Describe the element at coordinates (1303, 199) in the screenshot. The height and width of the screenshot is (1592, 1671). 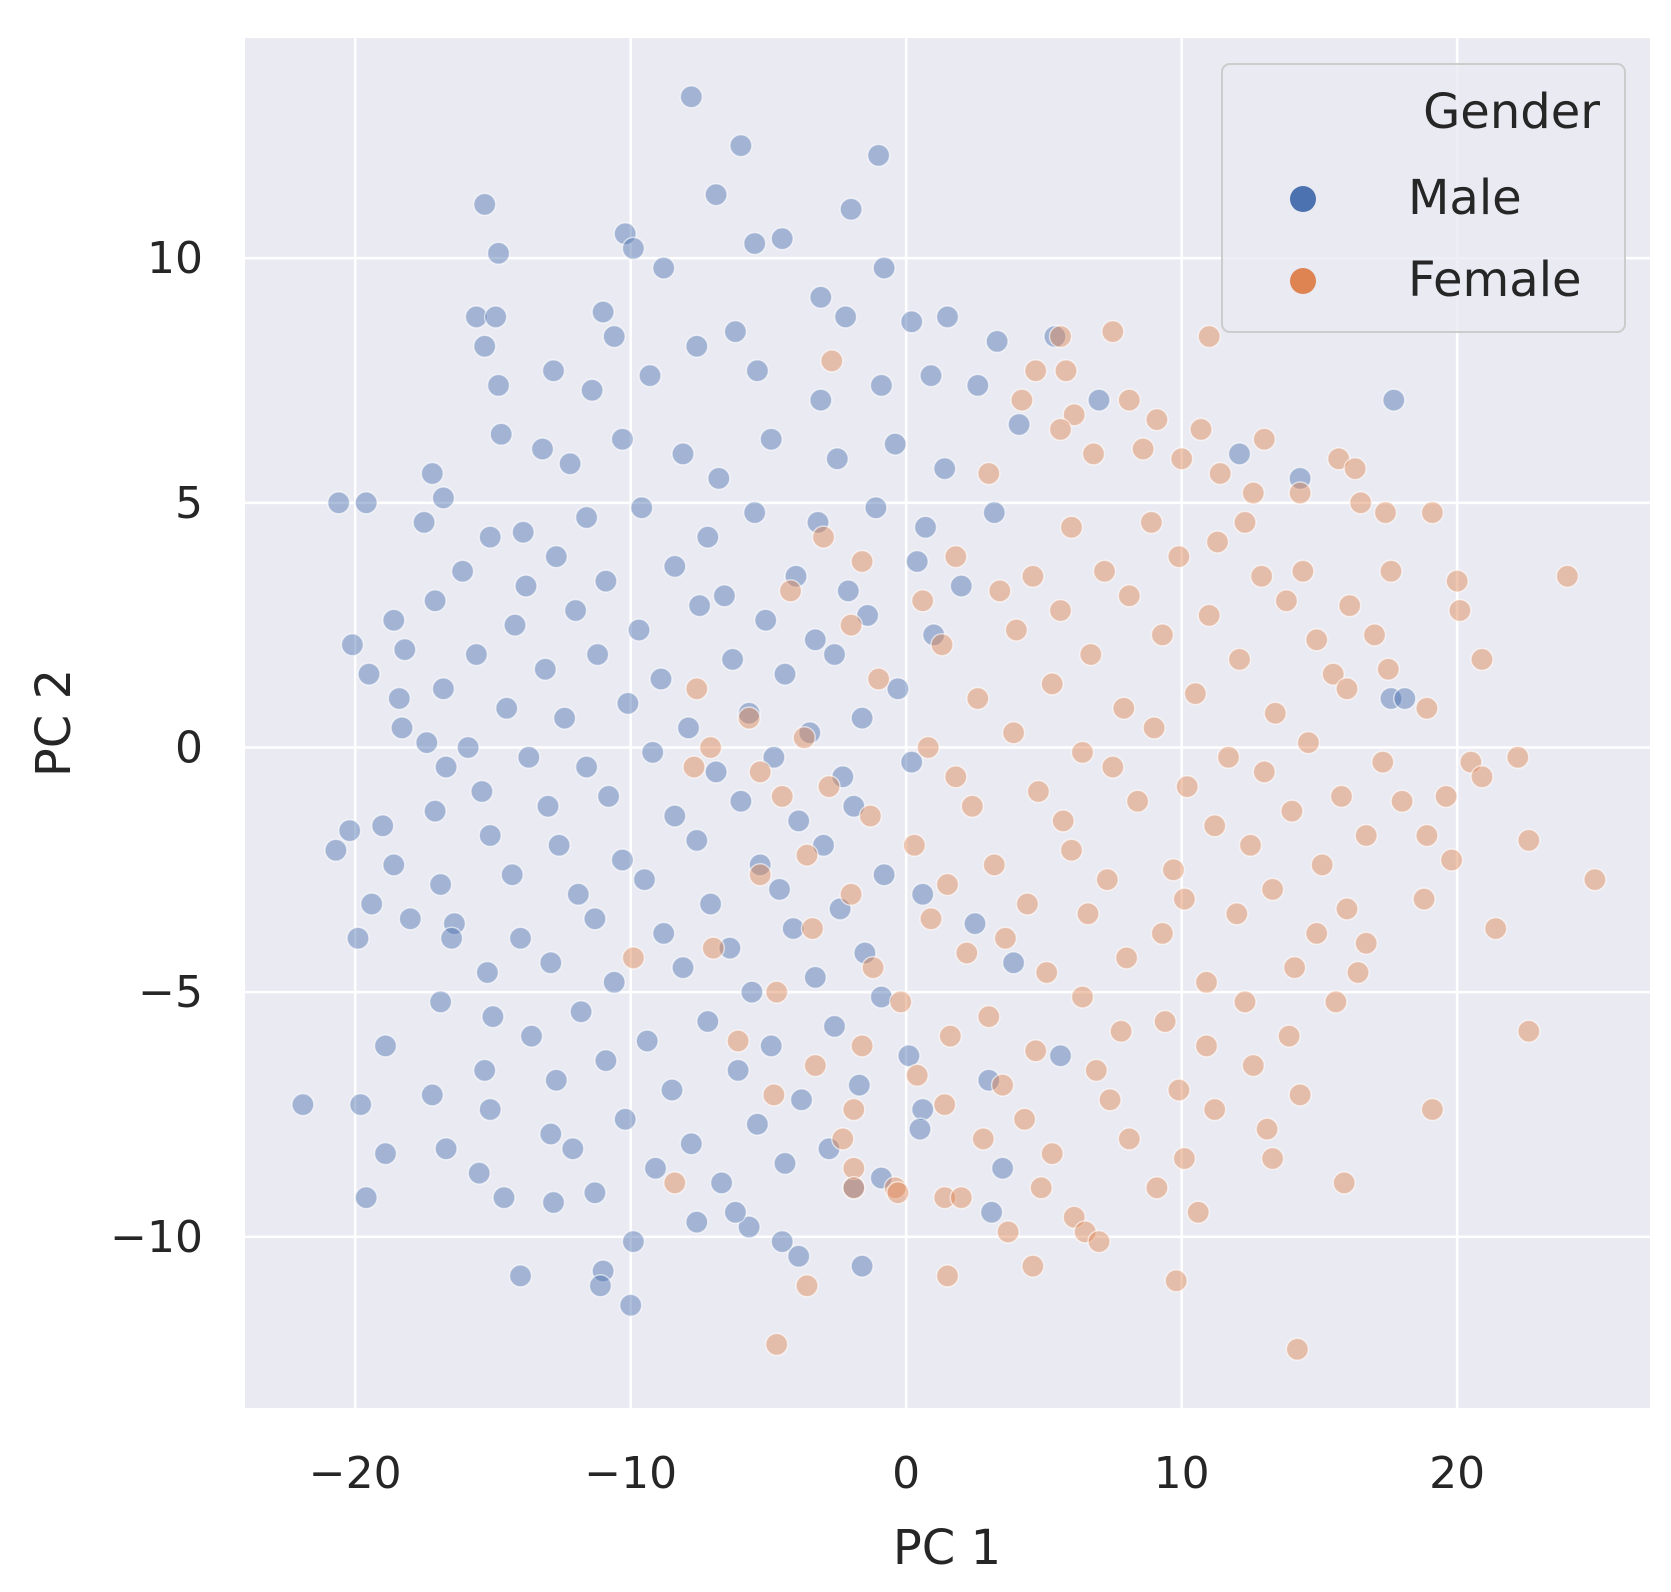
I see `legend-marker-male` at that location.